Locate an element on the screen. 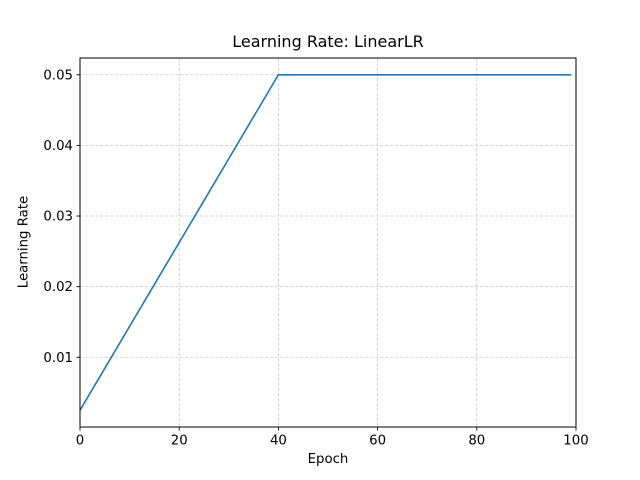 The image size is (640, 480). y-tick-label: 0.04 is located at coordinates (58, 146).